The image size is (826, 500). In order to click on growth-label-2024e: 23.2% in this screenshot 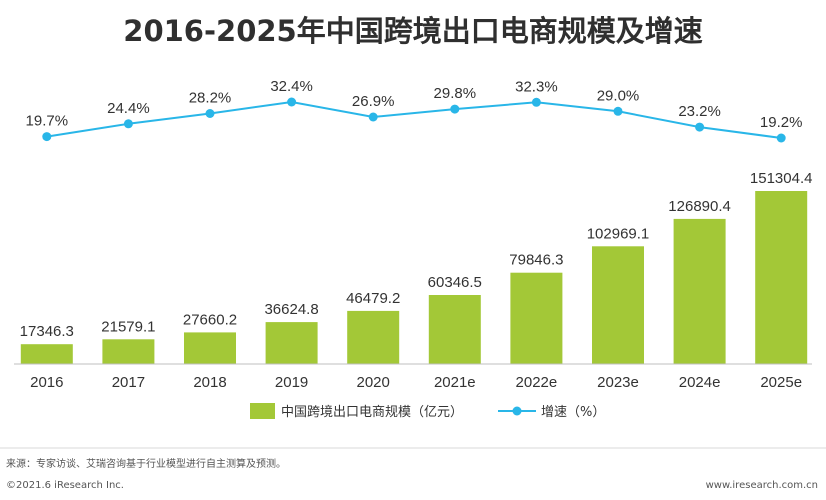, I will do `click(699, 111)`.